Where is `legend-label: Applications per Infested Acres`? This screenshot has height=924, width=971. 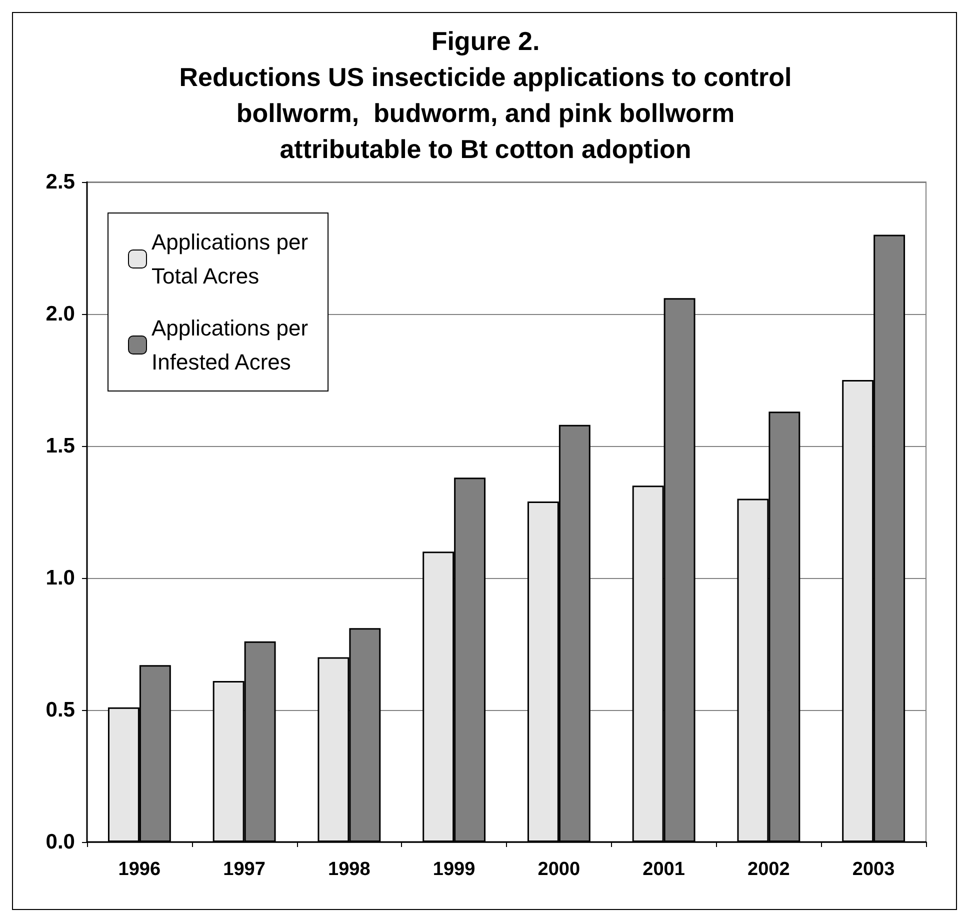 legend-label: Applications per Infested Acres is located at coordinates (230, 345).